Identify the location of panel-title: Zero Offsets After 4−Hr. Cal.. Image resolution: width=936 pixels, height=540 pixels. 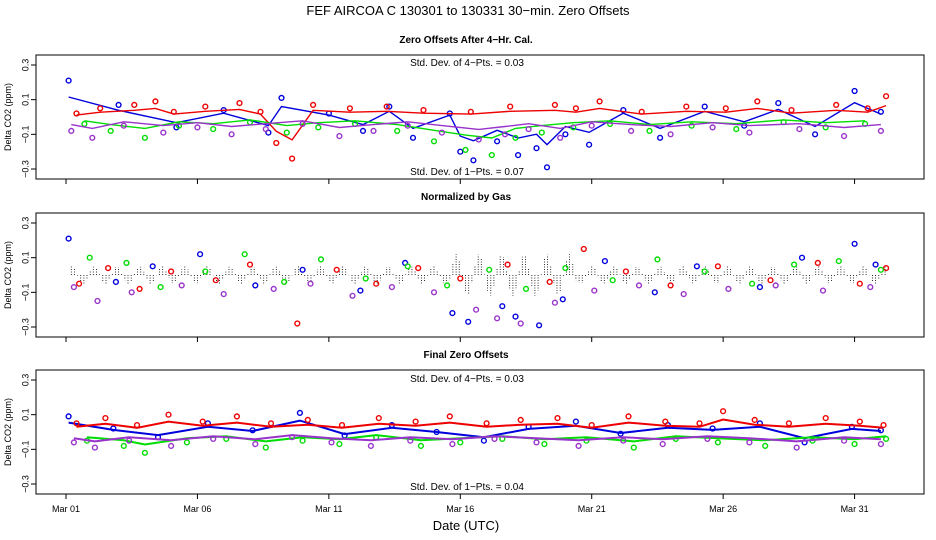
(466, 40).